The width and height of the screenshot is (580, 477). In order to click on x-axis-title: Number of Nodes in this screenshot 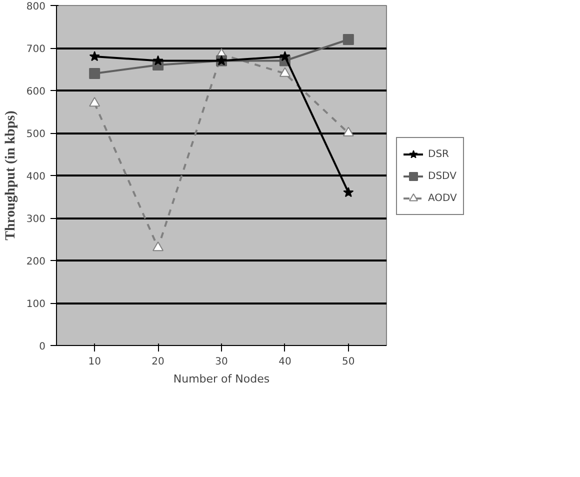, I will do `click(221, 379)`.